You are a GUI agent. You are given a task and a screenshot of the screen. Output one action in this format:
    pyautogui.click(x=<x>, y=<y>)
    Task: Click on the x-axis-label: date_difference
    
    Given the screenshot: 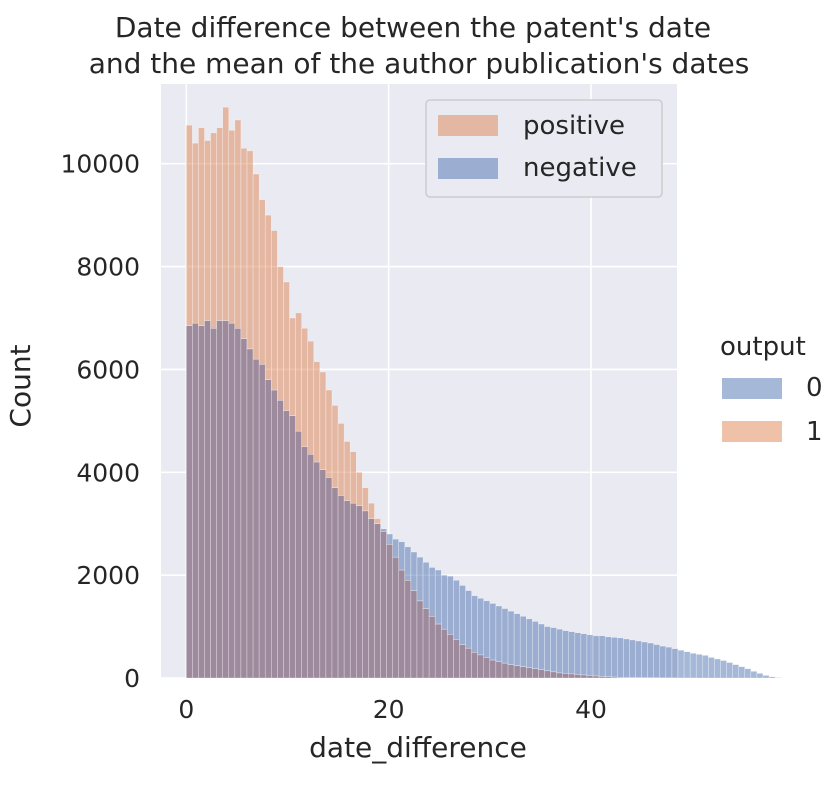 What is the action you would take?
    pyautogui.click(x=418, y=747)
    